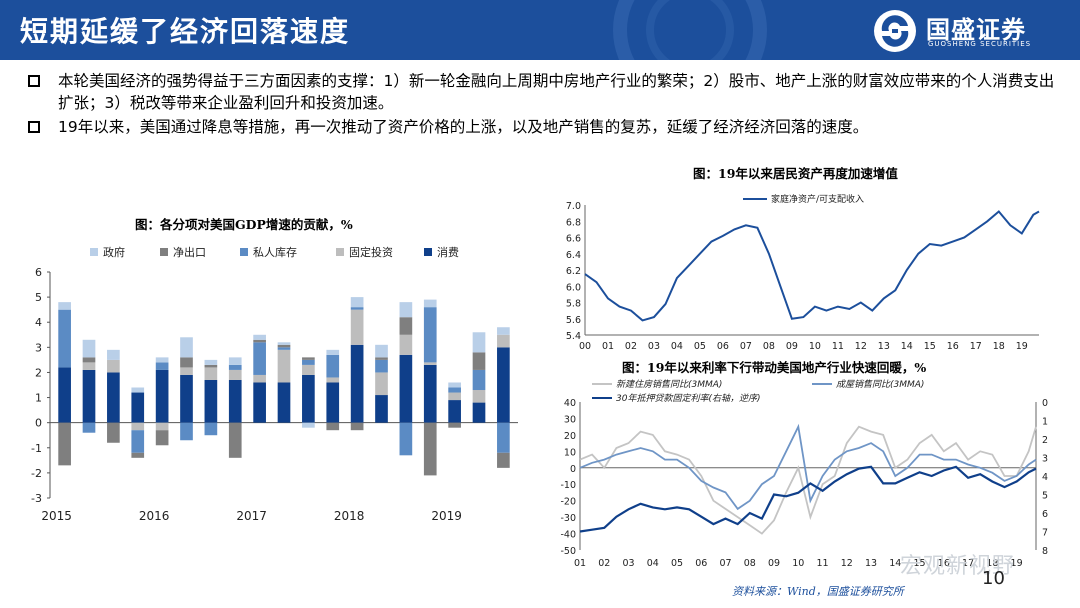  What do you see at coordinates (568, 535) in the screenshot?
I see `y-tick-label: -40` at bounding box center [568, 535].